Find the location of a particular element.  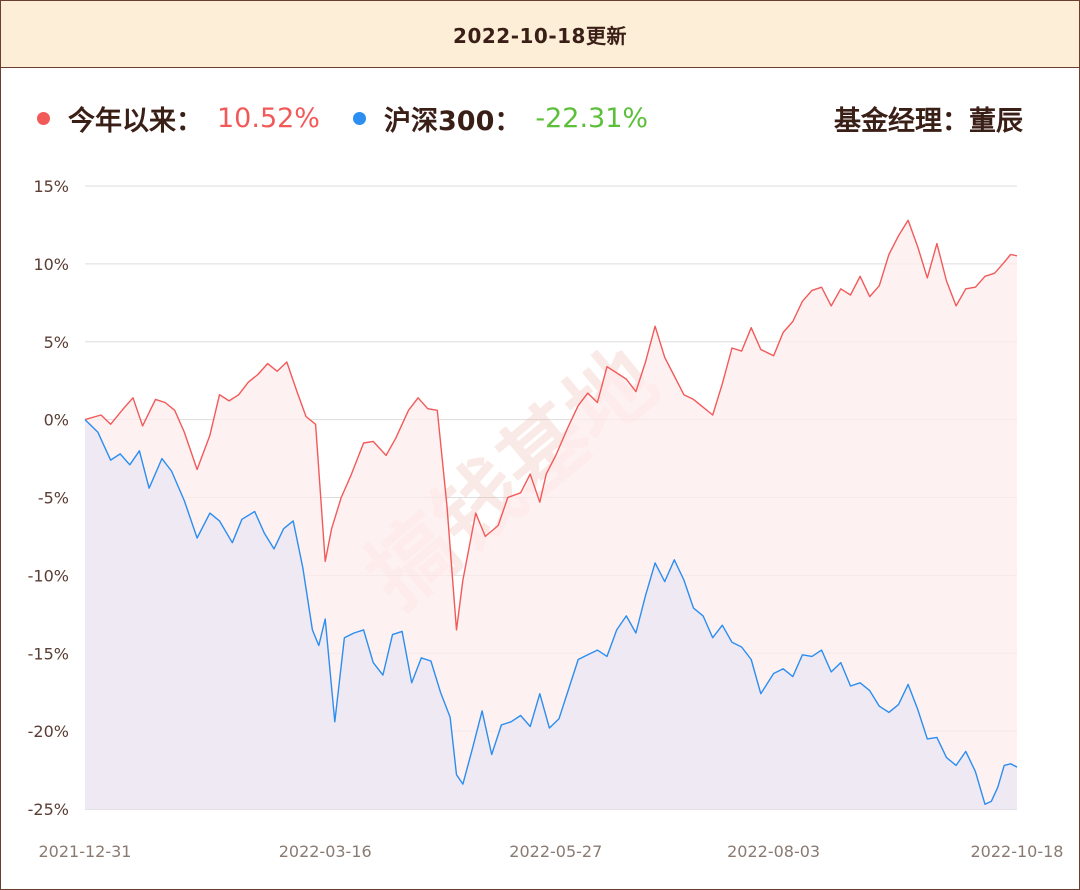

x-tick-label: 2021-12-31 is located at coordinates (85, 851).